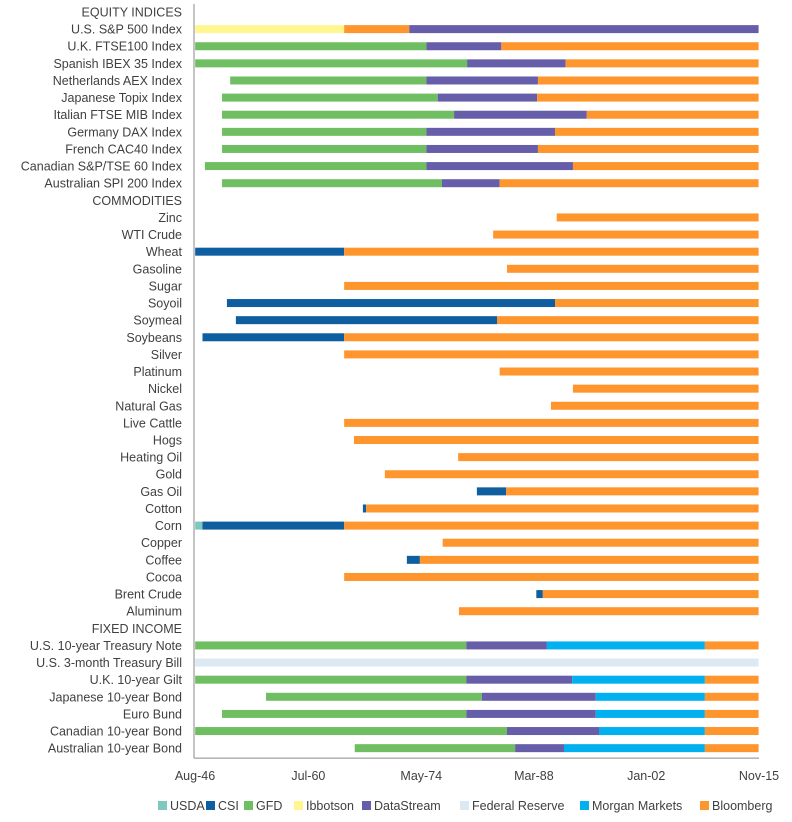  Describe the element at coordinates (165, 286) in the screenshot. I see `row-label: Sugar` at that location.